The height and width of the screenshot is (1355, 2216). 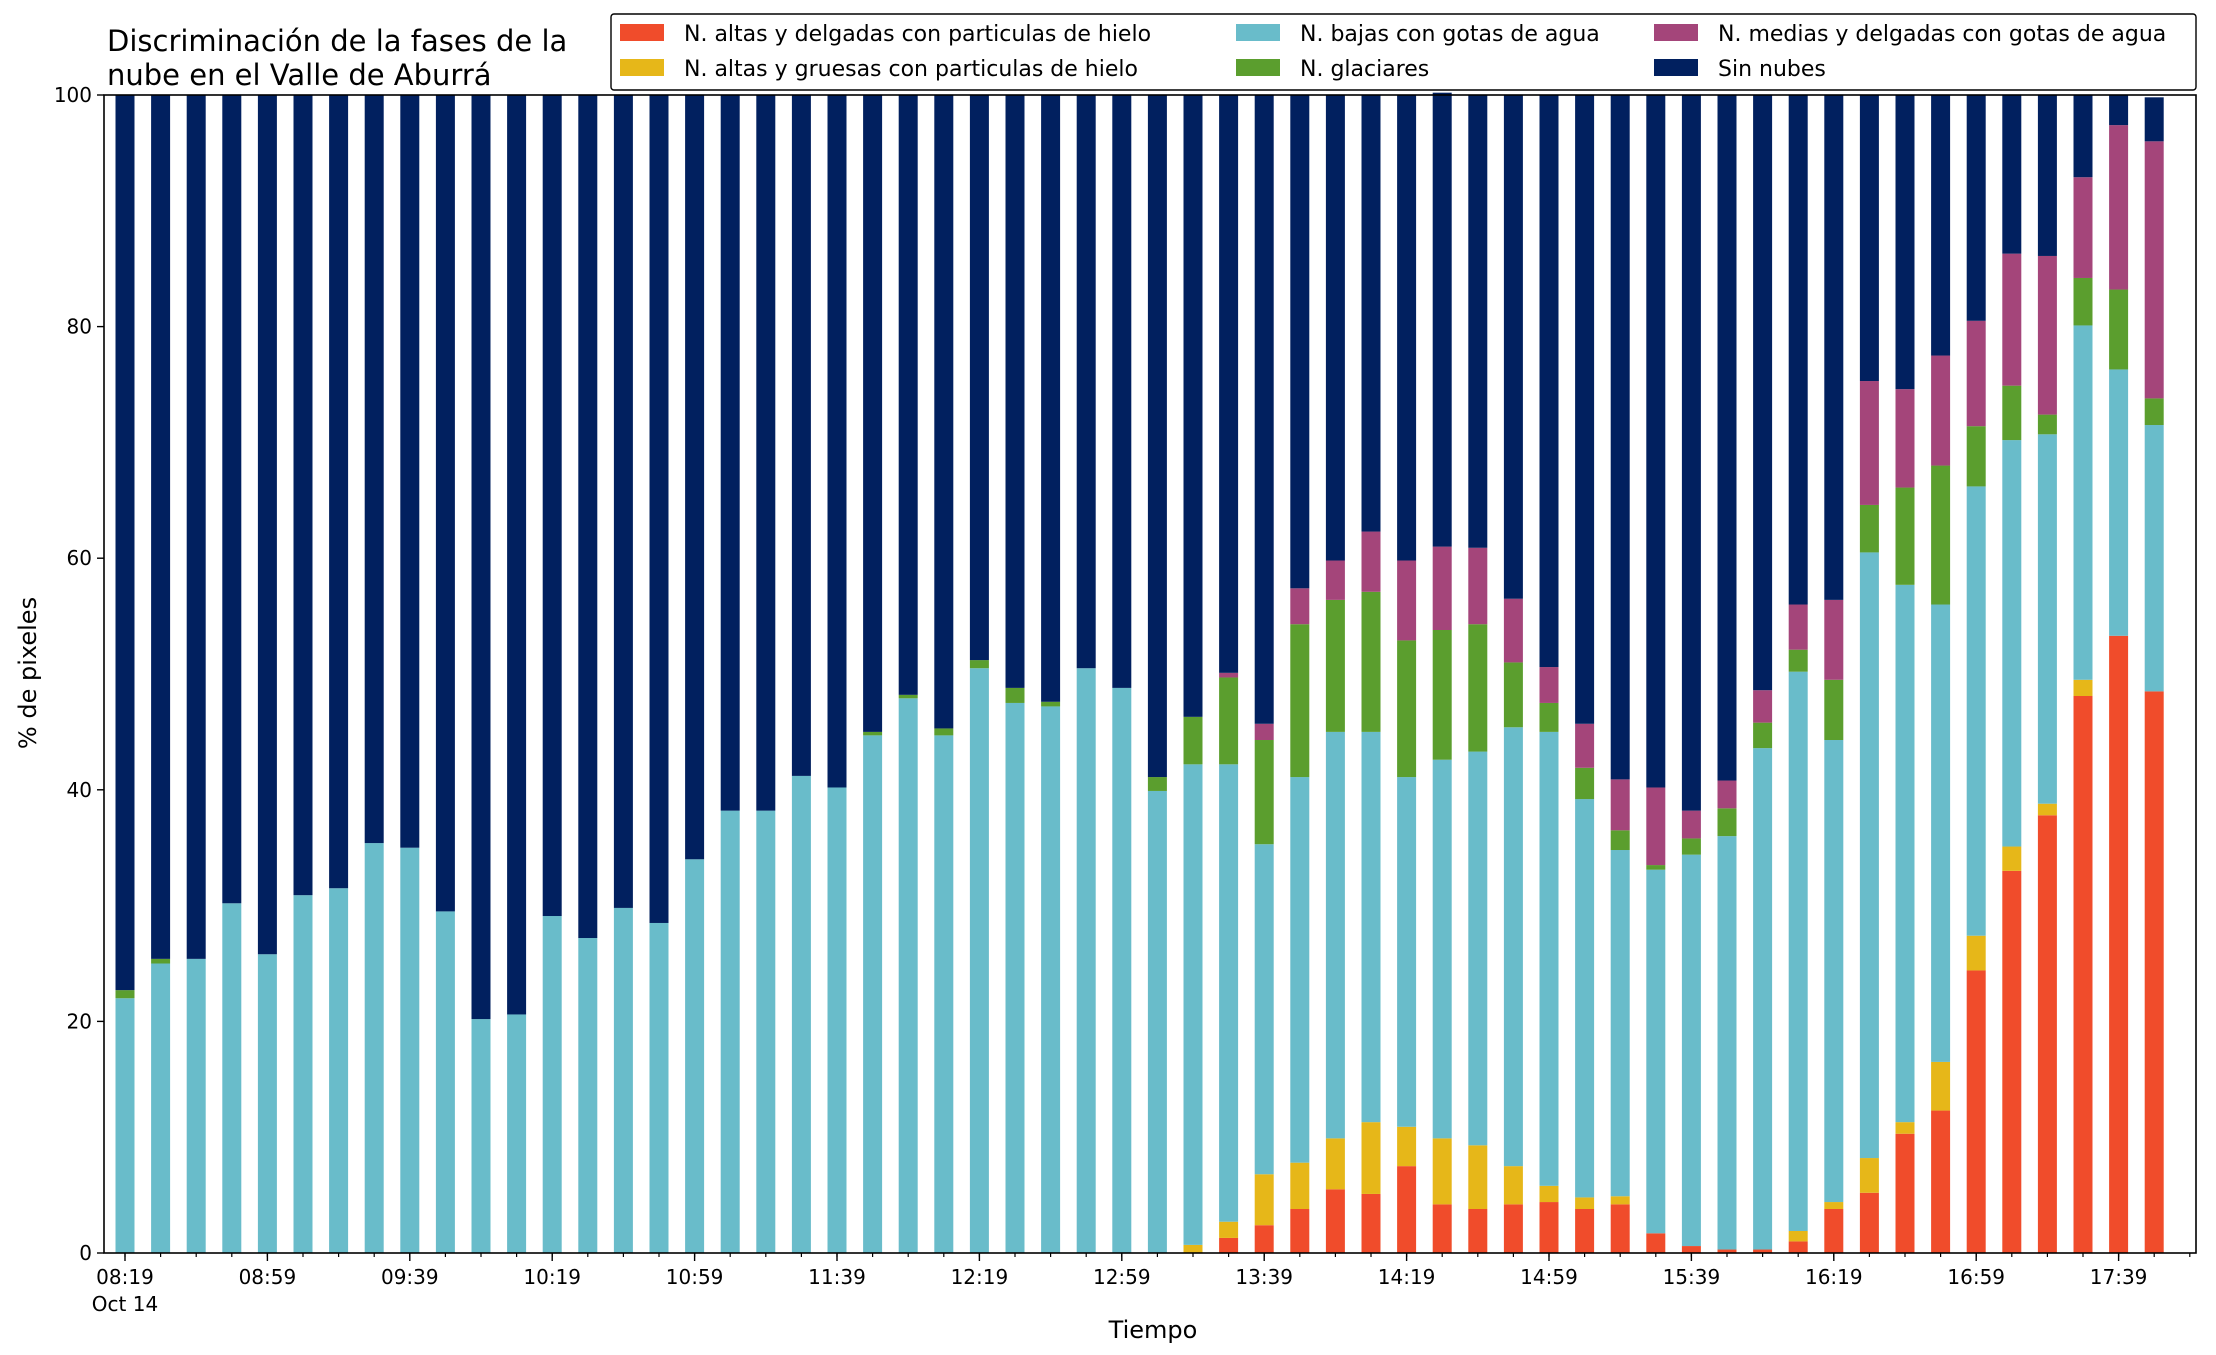 What do you see at coordinates (125, 1277) in the screenshot?
I see `x-tick-label: 08:19` at bounding box center [125, 1277].